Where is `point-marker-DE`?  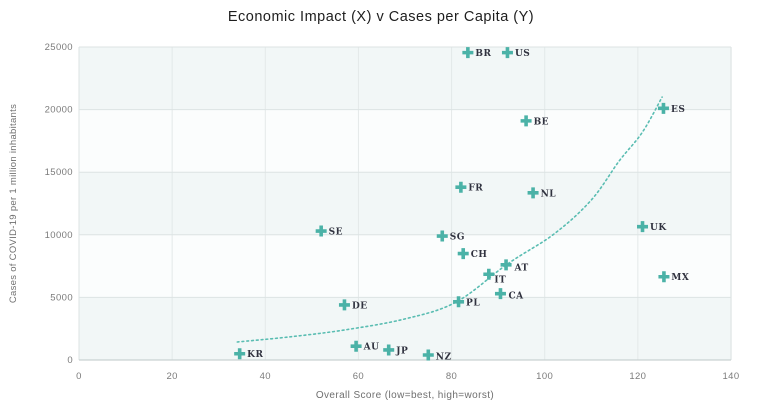 point-marker-DE is located at coordinates (344, 305).